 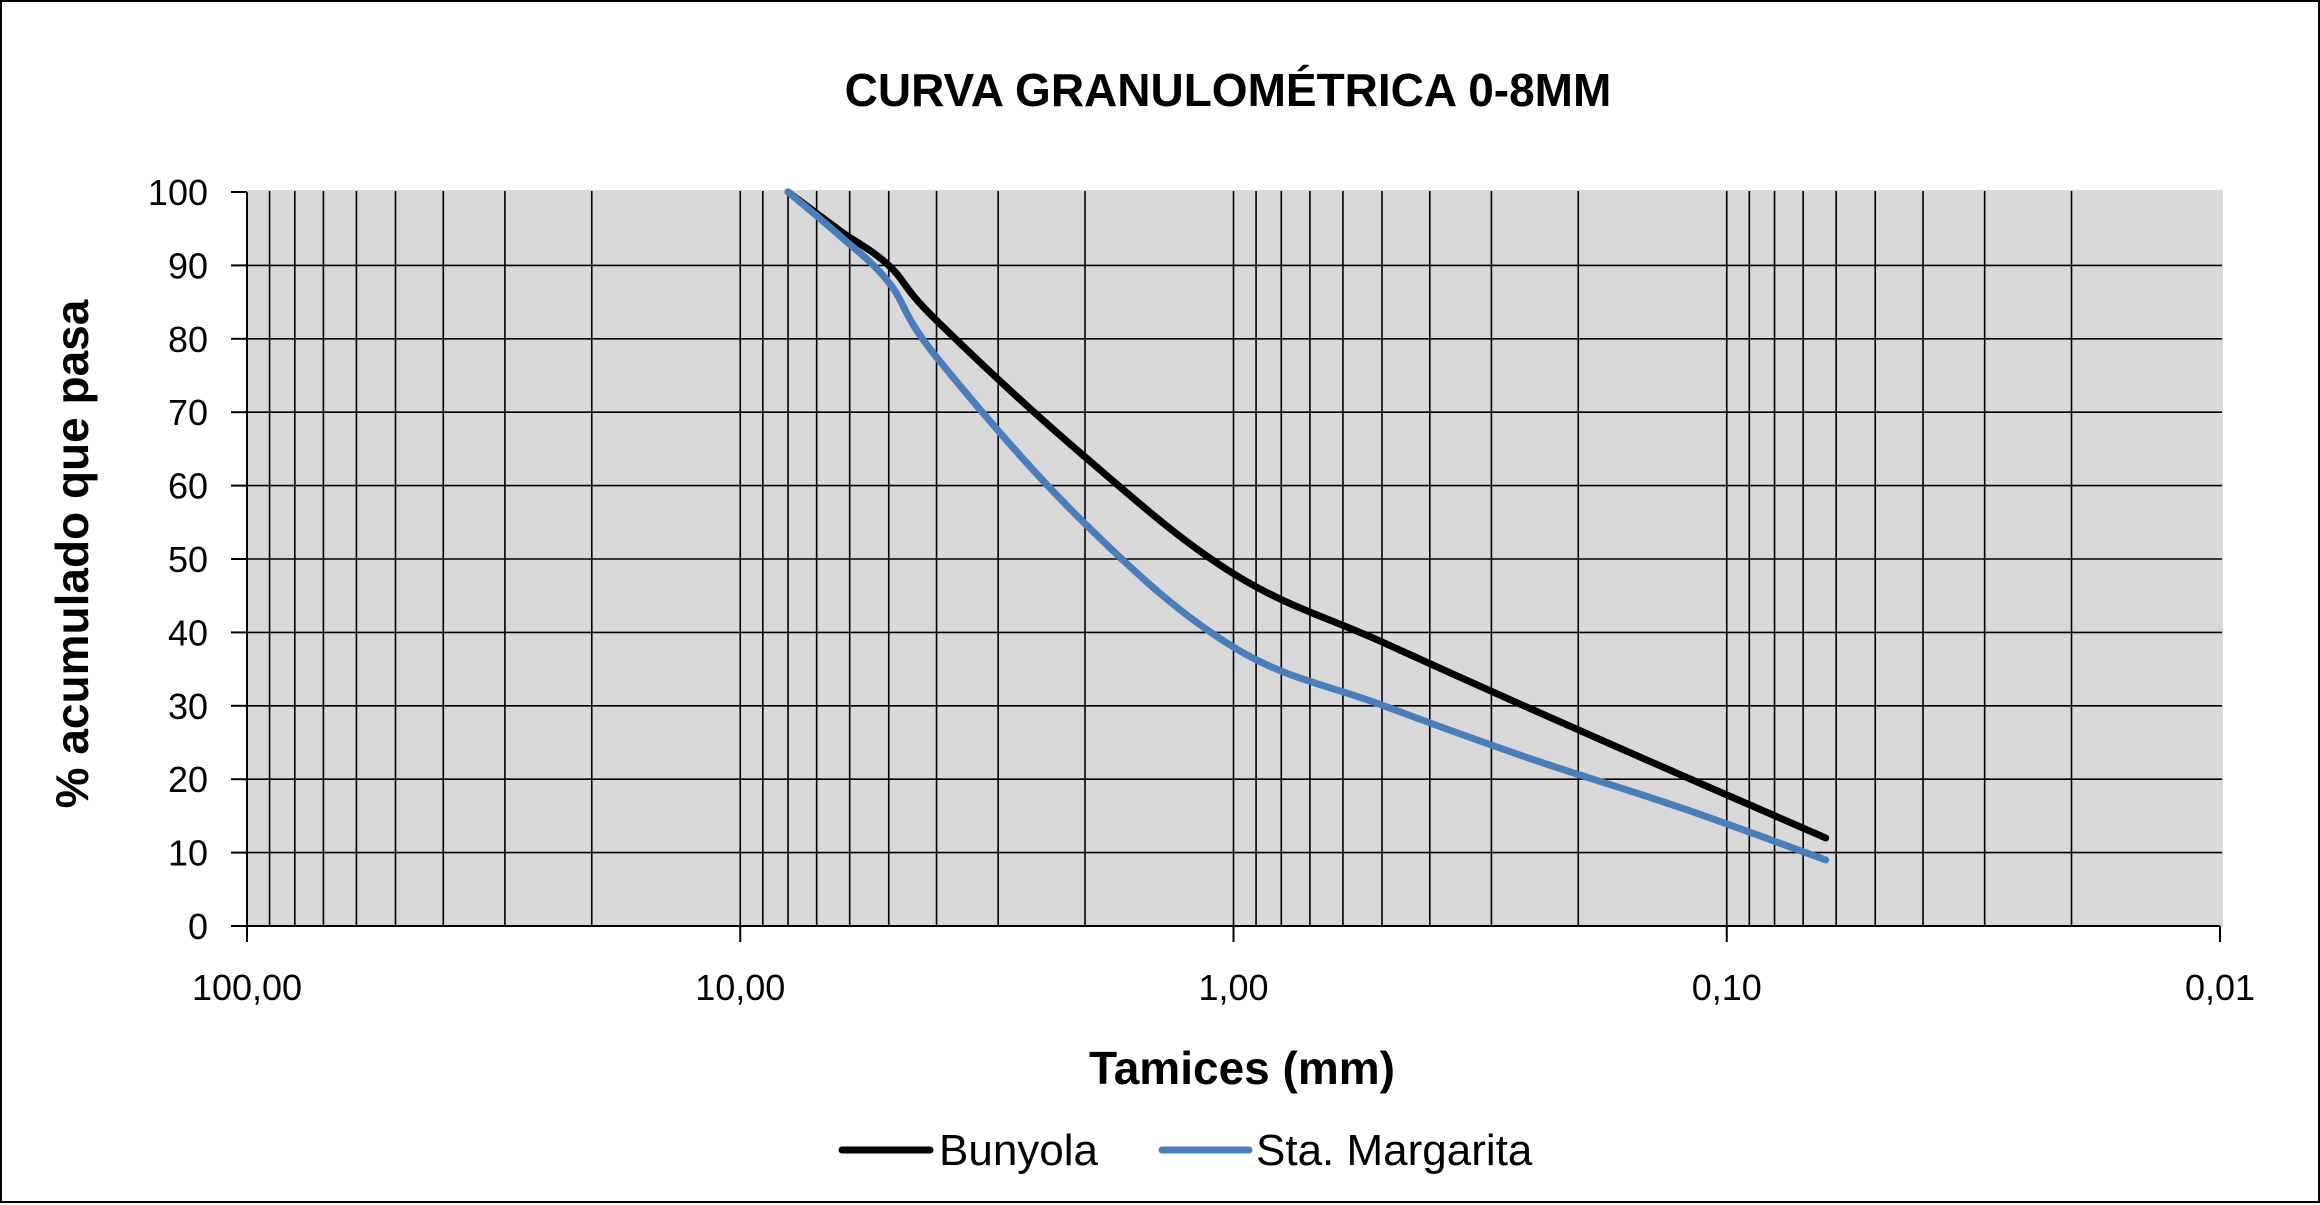 I want to click on x-axis-title: Tamices (mm), so click(x=1242, y=1068).